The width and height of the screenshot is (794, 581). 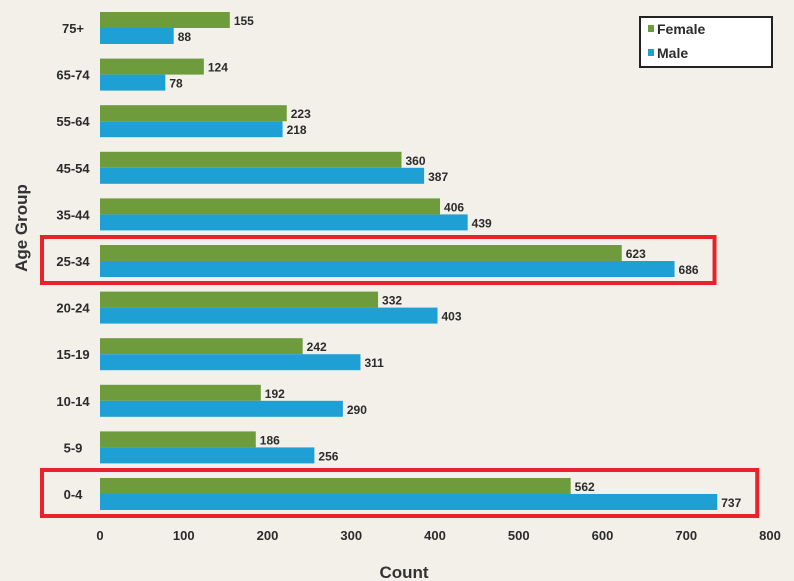 What do you see at coordinates (99, 535) in the screenshot?
I see `x-tick-0: 0` at bounding box center [99, 535].